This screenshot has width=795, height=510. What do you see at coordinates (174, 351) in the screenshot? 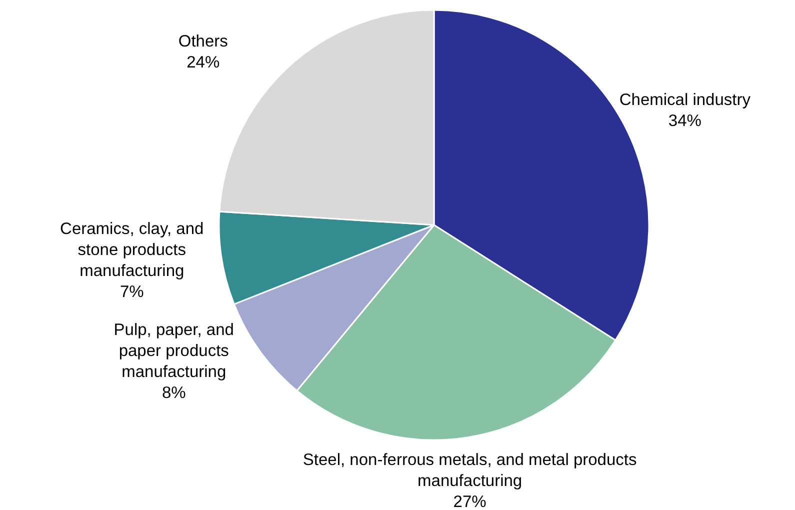
I see `slice-label: Pulp, paper, and paper products manufacturing` at bounding box center [174, 351].